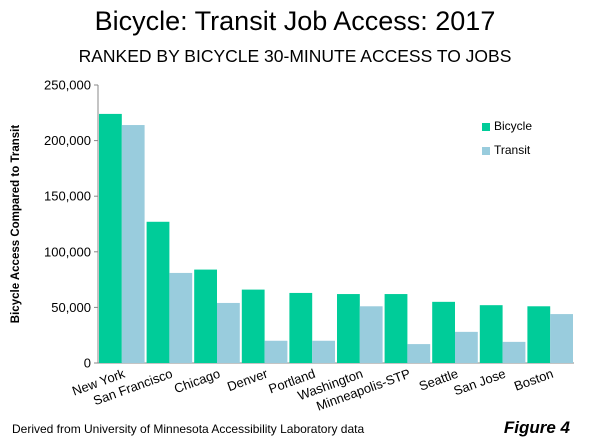 This screenshot has height=443, width=590. Describe the element at coordinates (67, 251) in the screenshot. I see `y-tick-label: 100,000` at that location.